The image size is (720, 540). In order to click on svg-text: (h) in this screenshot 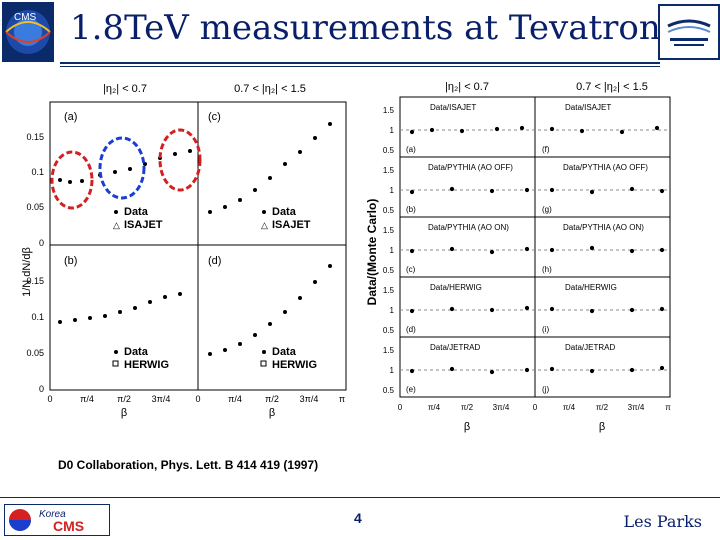, I will do `click(547, 269)`.